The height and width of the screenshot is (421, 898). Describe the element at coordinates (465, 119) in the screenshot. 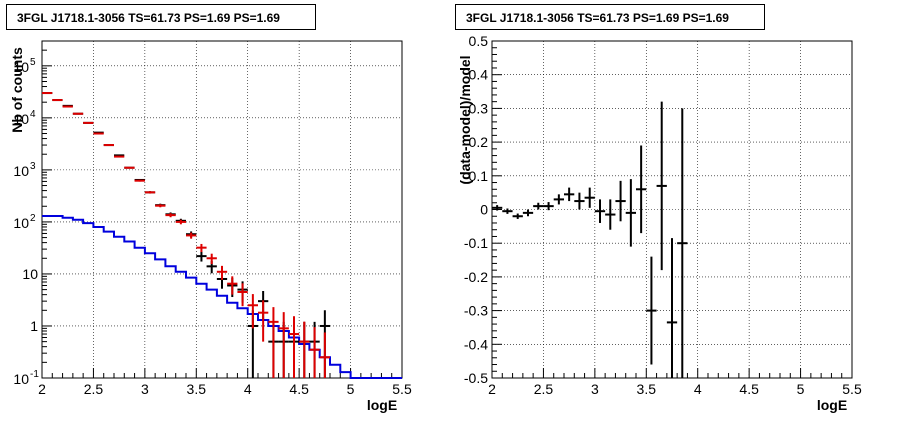

I see `y-axis-title-right: (data-model)/model` at that location.